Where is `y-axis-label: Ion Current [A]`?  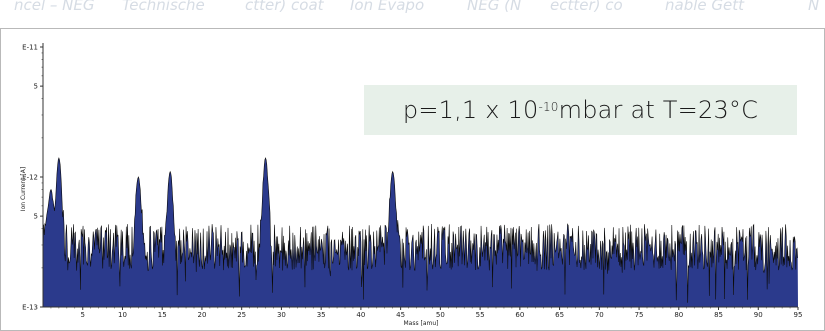
y-axis-label: Ion Current [A] is located at coordinates (23, 189).